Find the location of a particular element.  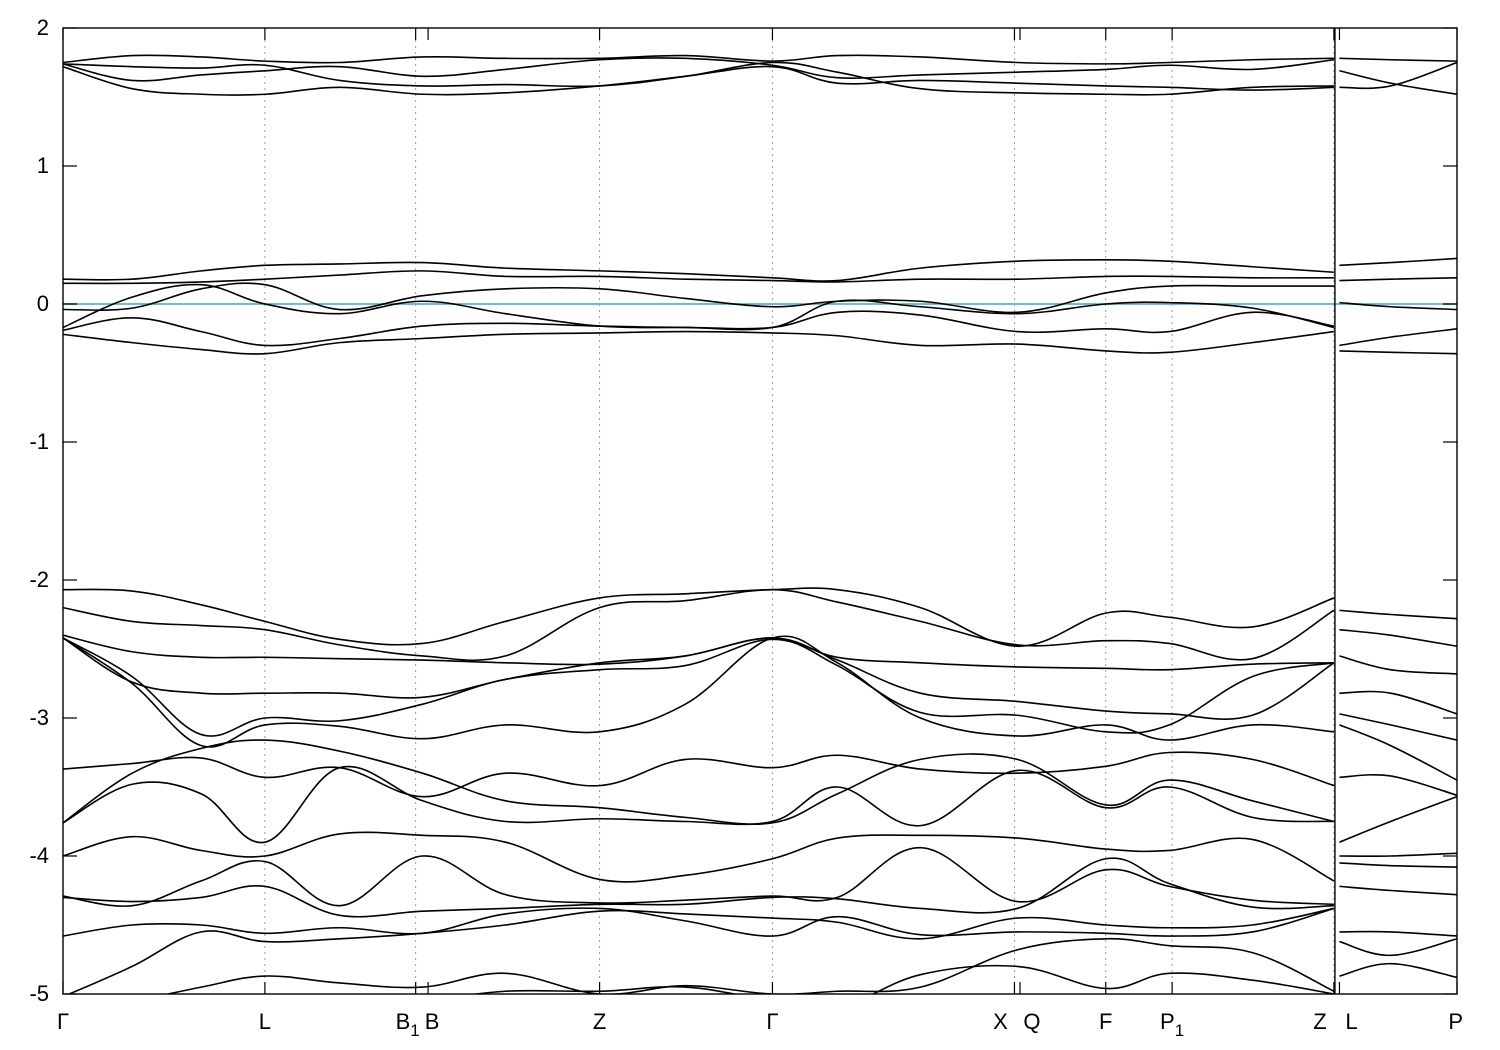

x-tick-label: P1 is located at coordinates (1172, 1024).